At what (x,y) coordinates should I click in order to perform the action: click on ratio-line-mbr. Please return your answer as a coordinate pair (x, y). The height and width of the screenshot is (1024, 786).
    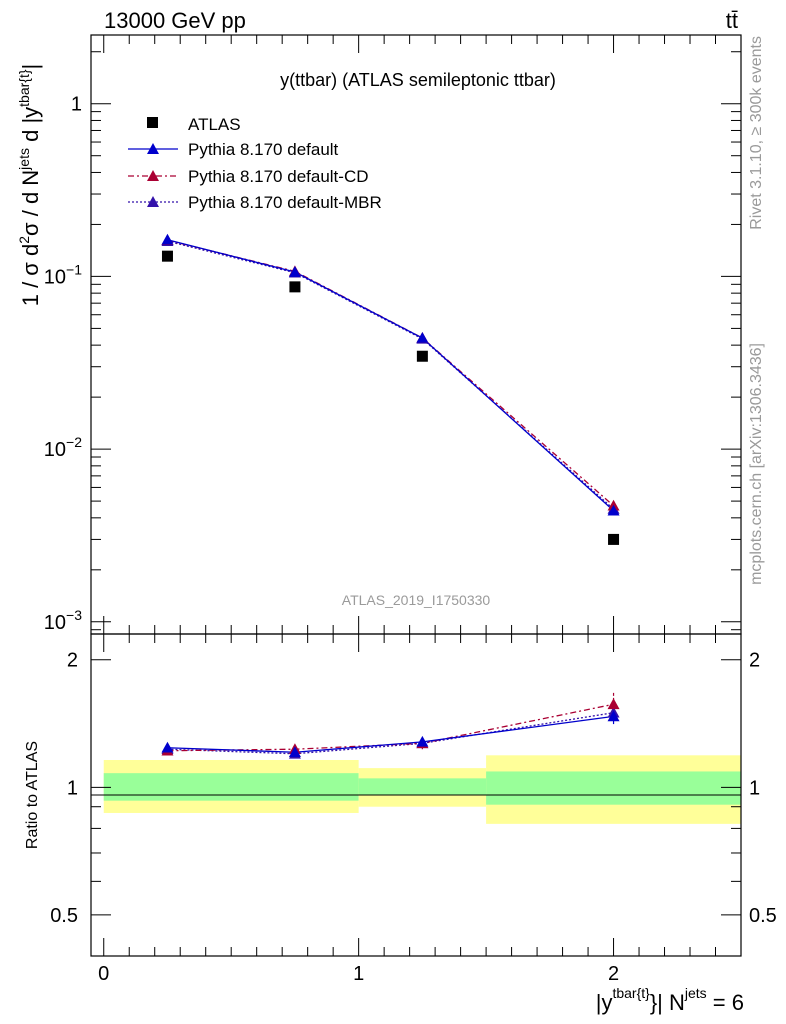
    Looking at the image, I should click on (390, 733).